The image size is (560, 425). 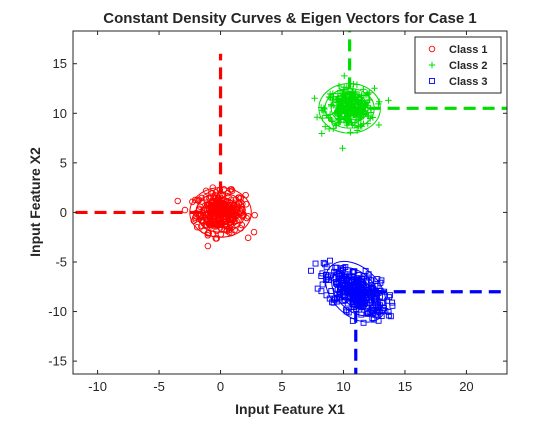 I want to click on y-tick-label: -15, so click(x=57, y=361).